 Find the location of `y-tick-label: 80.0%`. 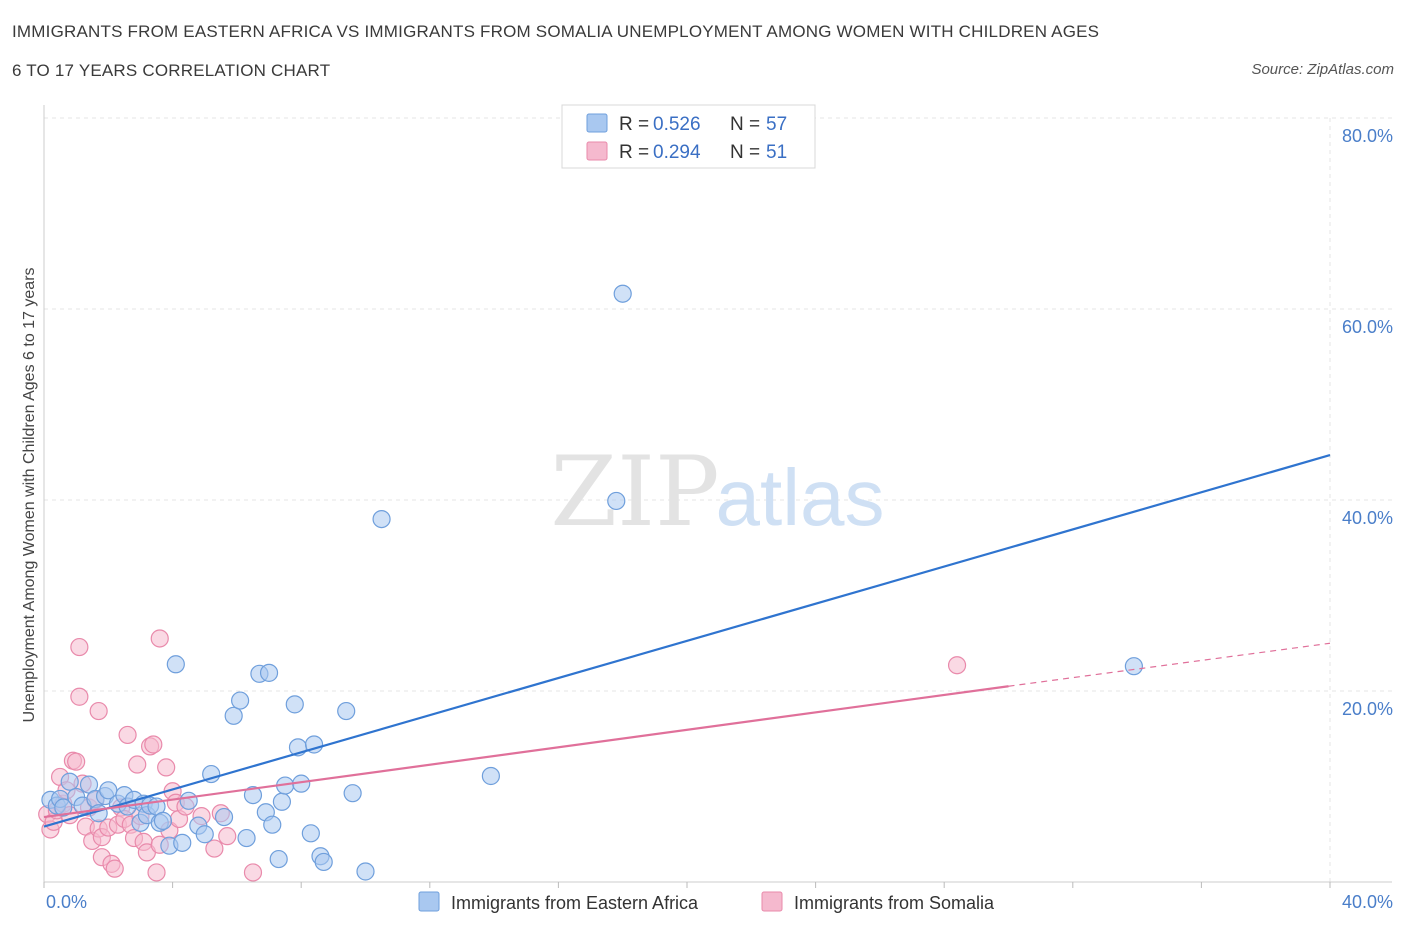

y-tick-label: 80.0% is located at coordinates (1367, 136).